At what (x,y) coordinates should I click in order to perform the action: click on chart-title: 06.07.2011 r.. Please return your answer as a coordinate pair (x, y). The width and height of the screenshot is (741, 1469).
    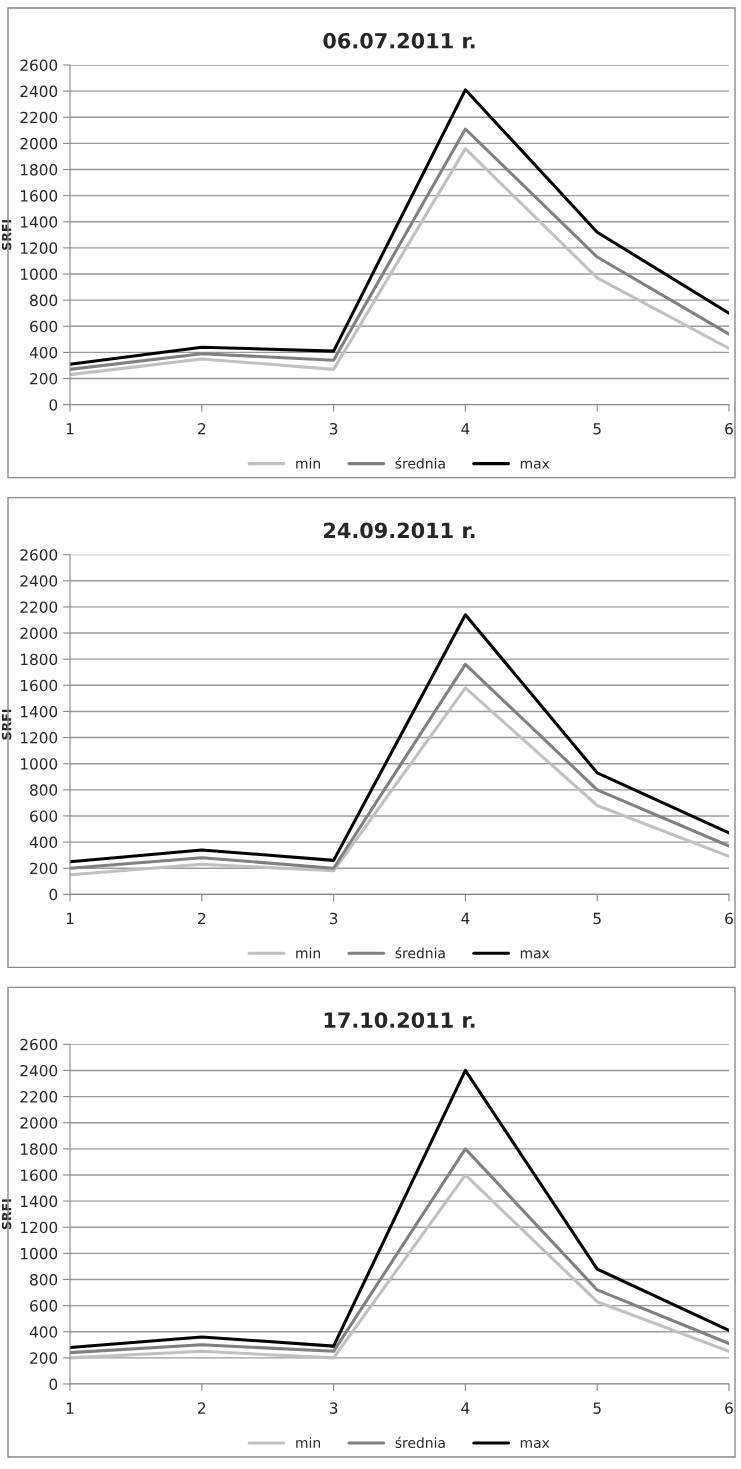
    Looking at the image, I should click on (399, 40).